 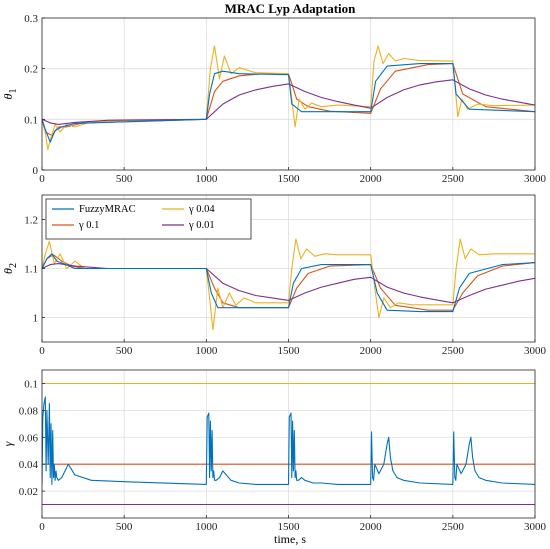 What do you see at coordinates (291, 8) in the screenshot?
I see `chart-title: MRAC Lyp Adaptation` at bounding box center [291, 8].